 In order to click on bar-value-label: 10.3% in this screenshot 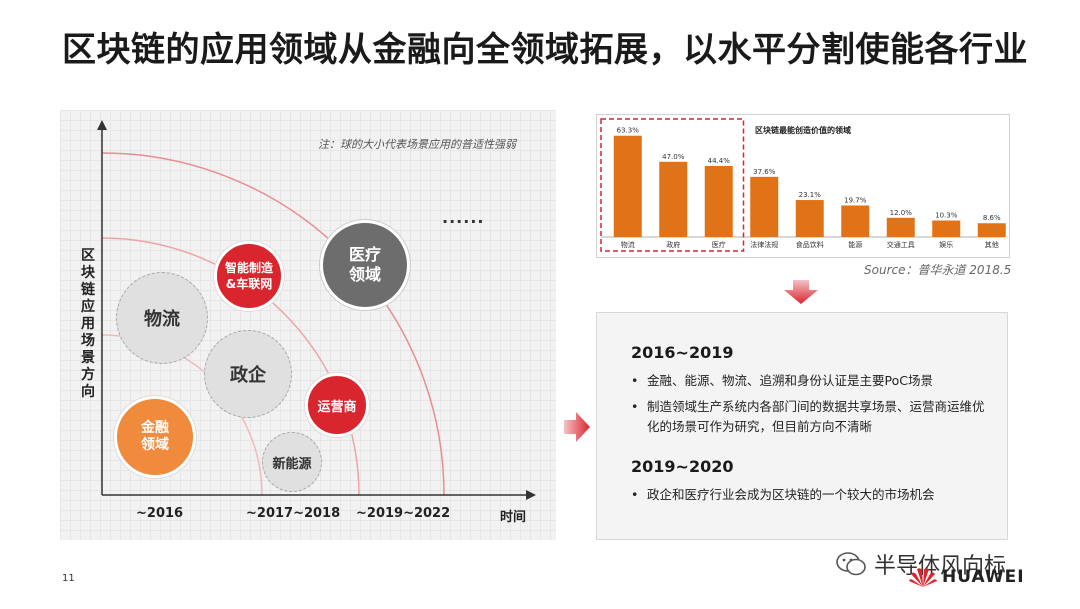, I will do `click(946, 216)`.